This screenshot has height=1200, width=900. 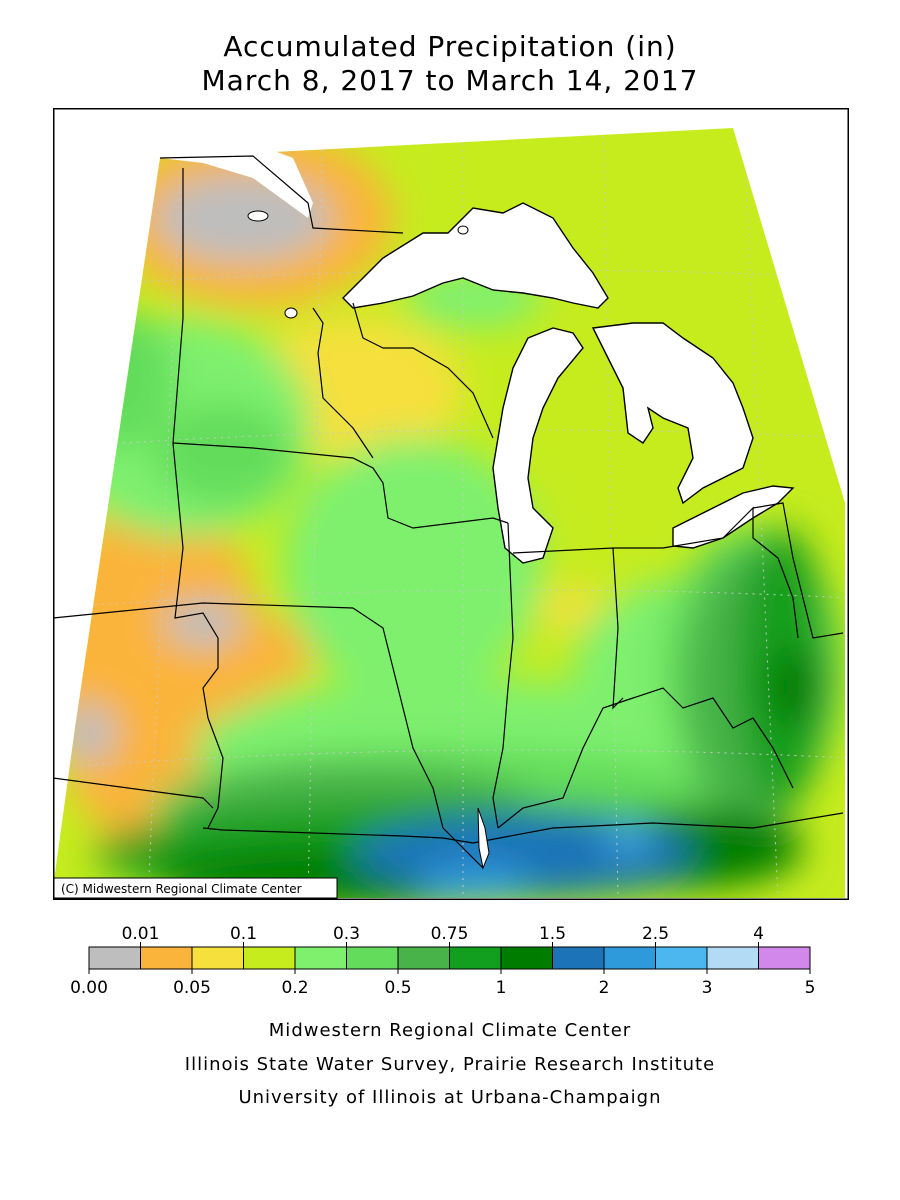 What do you see at coordinates (294, 988) in the screenshot?
I see `legend-lower-label: 0.2` at bounding box center [294, 988].